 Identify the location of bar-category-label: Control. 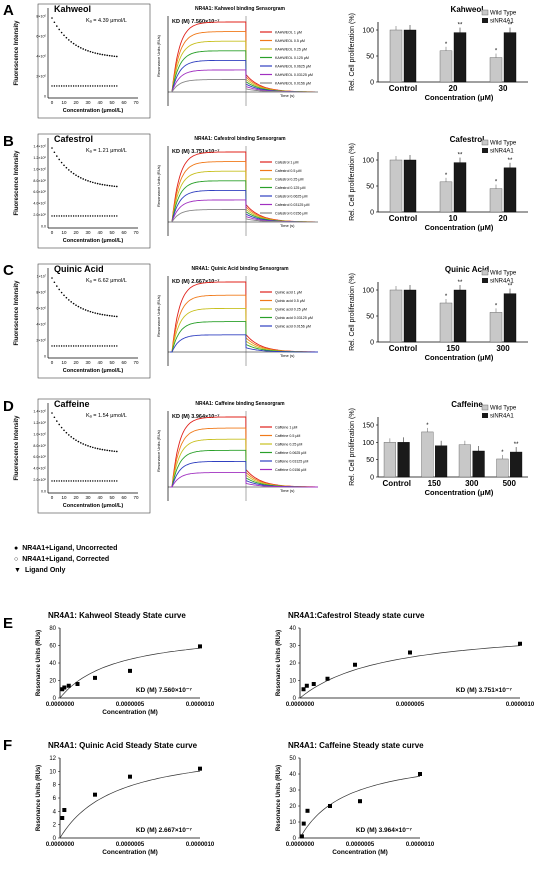
(397, 483).